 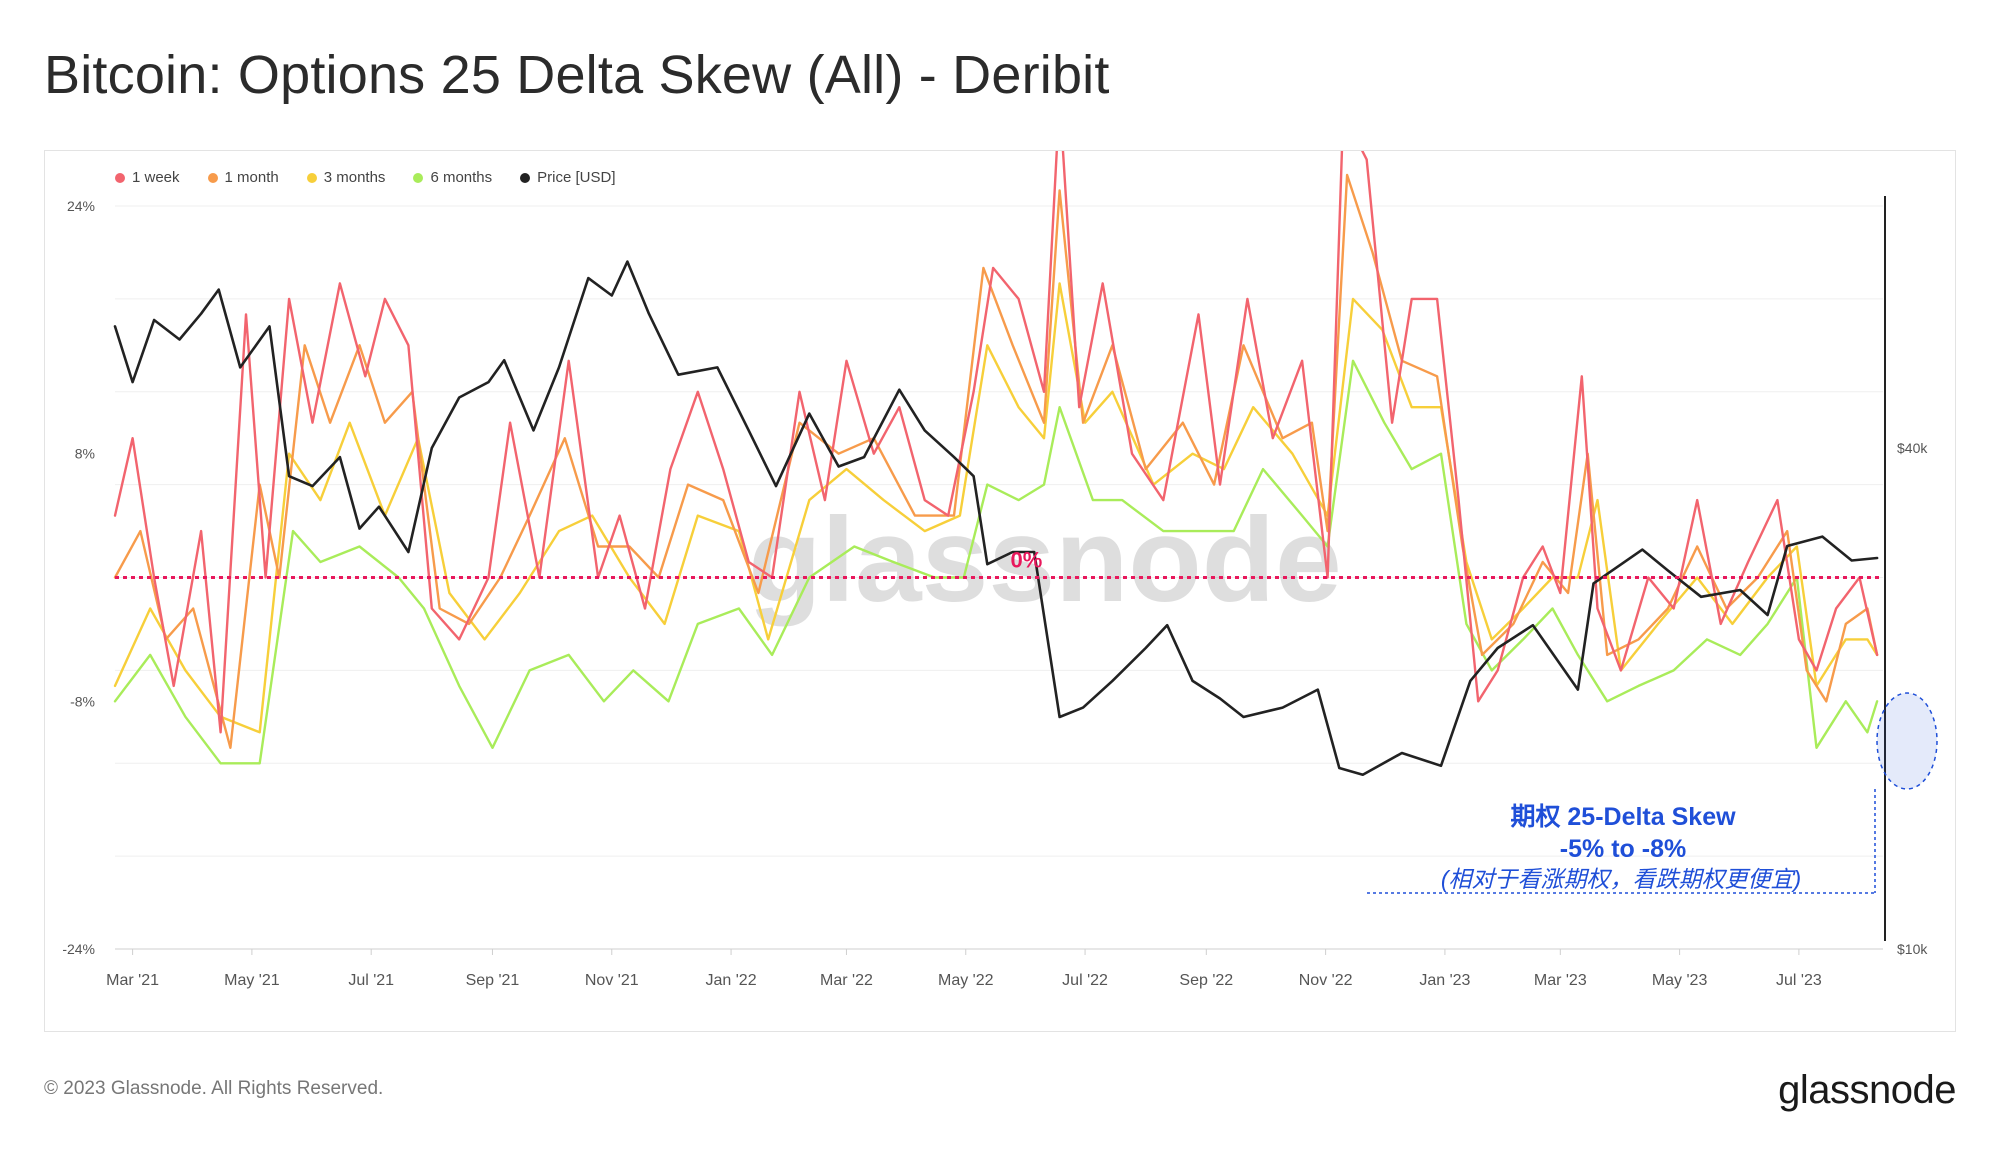 What do you see at coordinates (731, 980) in the screenshot?
I see `x-tick-label: Jan '22` at bounding box center [731, 980].